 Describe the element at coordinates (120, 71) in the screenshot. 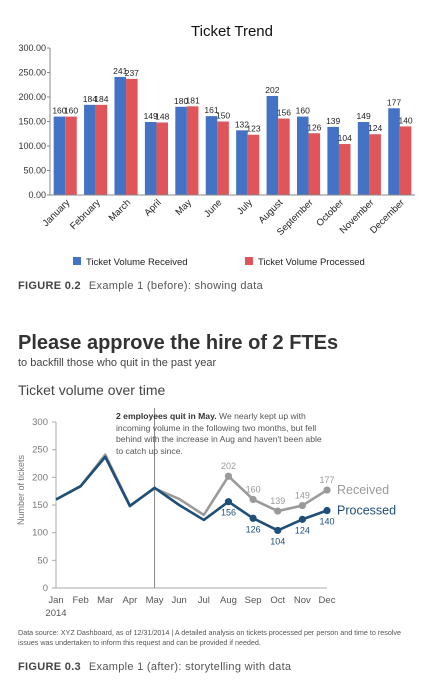

I see `data-label: 241` at that location.